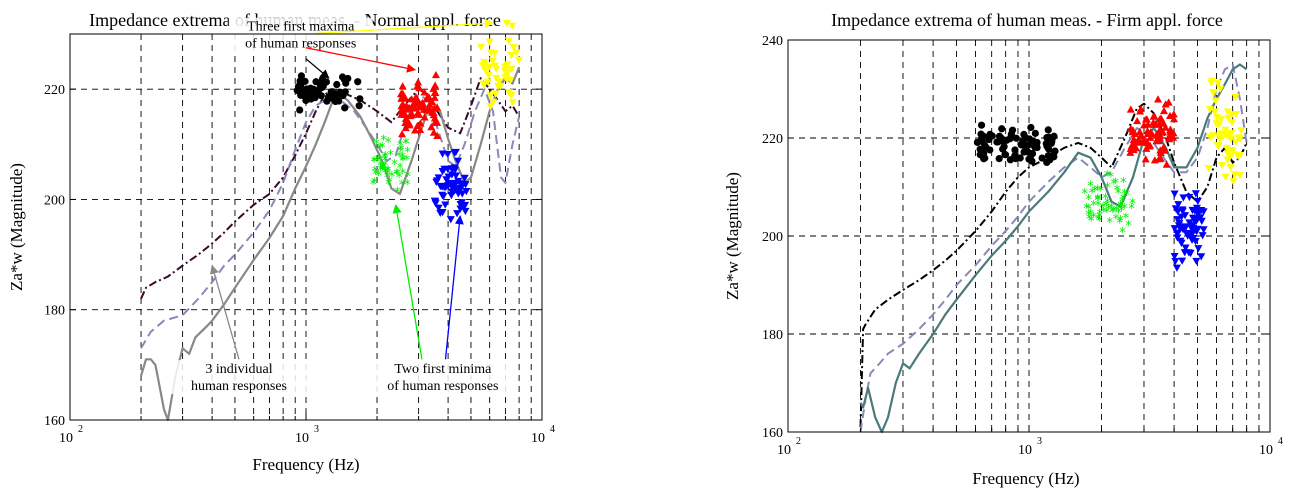  What do you see at coordinates (316, 429) in the screenshot?
I see `x-tick-exponent: 3` at bounding box center [316, 429].